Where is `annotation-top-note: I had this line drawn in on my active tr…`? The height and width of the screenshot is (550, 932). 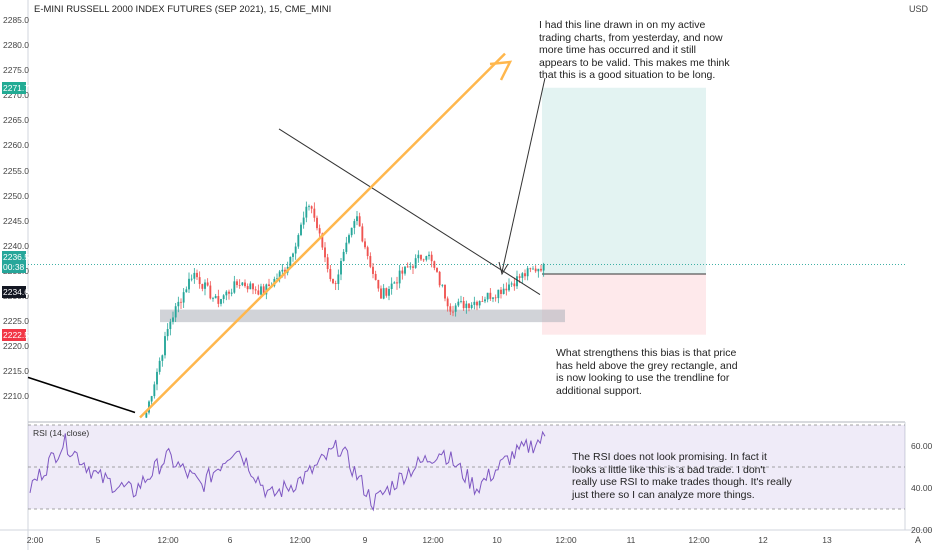
annotation-top-note: I had this line drawn in on my active tr… is located at coordinates (636, 50).